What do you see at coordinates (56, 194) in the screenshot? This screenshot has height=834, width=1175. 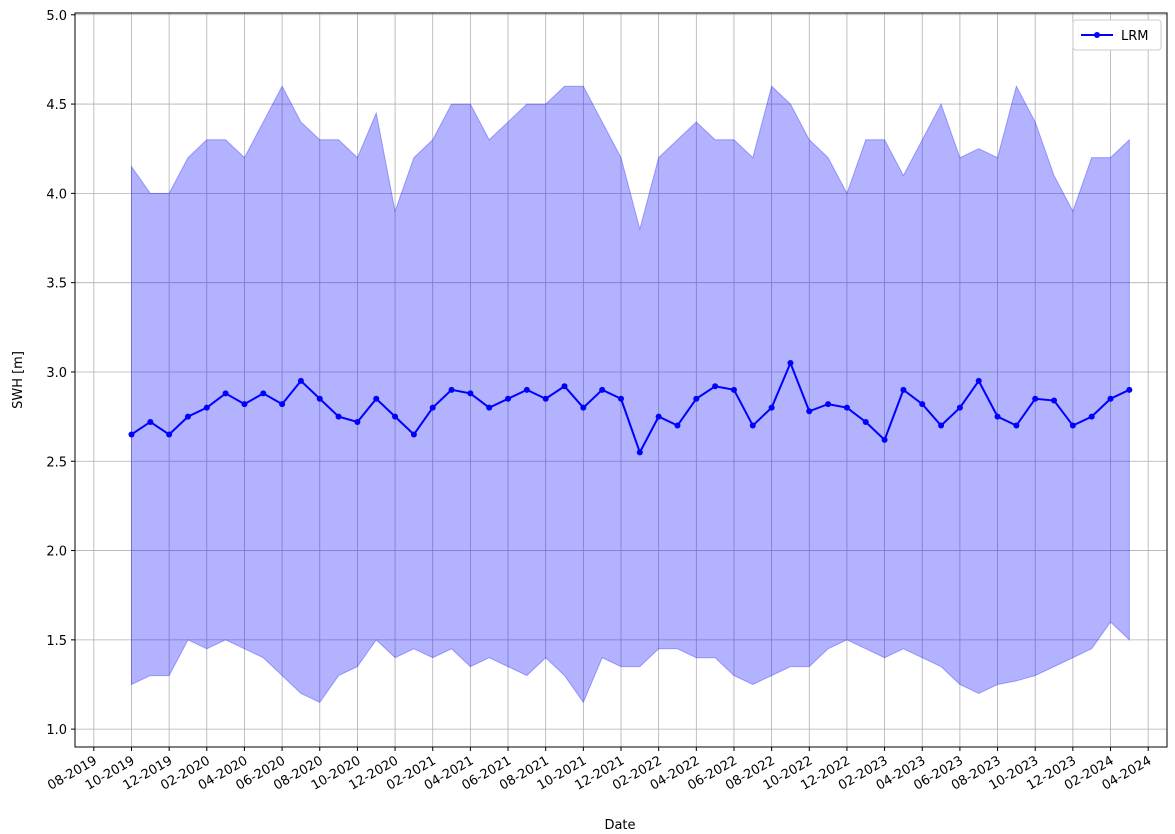 I see `y-tick-label: 4.0` at bounding box center [56, 194].